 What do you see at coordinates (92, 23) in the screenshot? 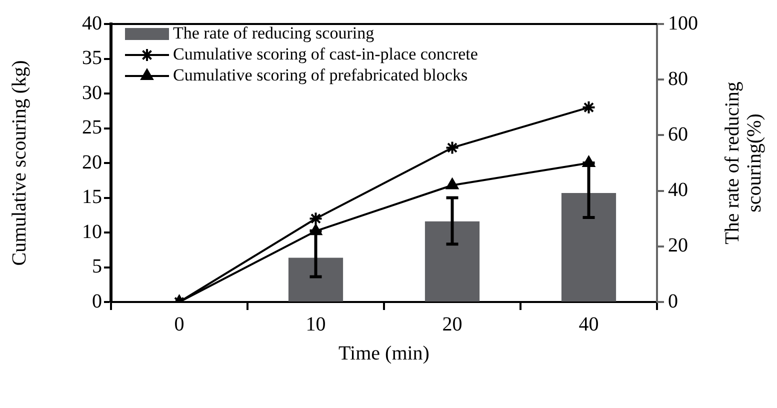
I see `y-tick-label: 40` at bounding box center [92, 23].